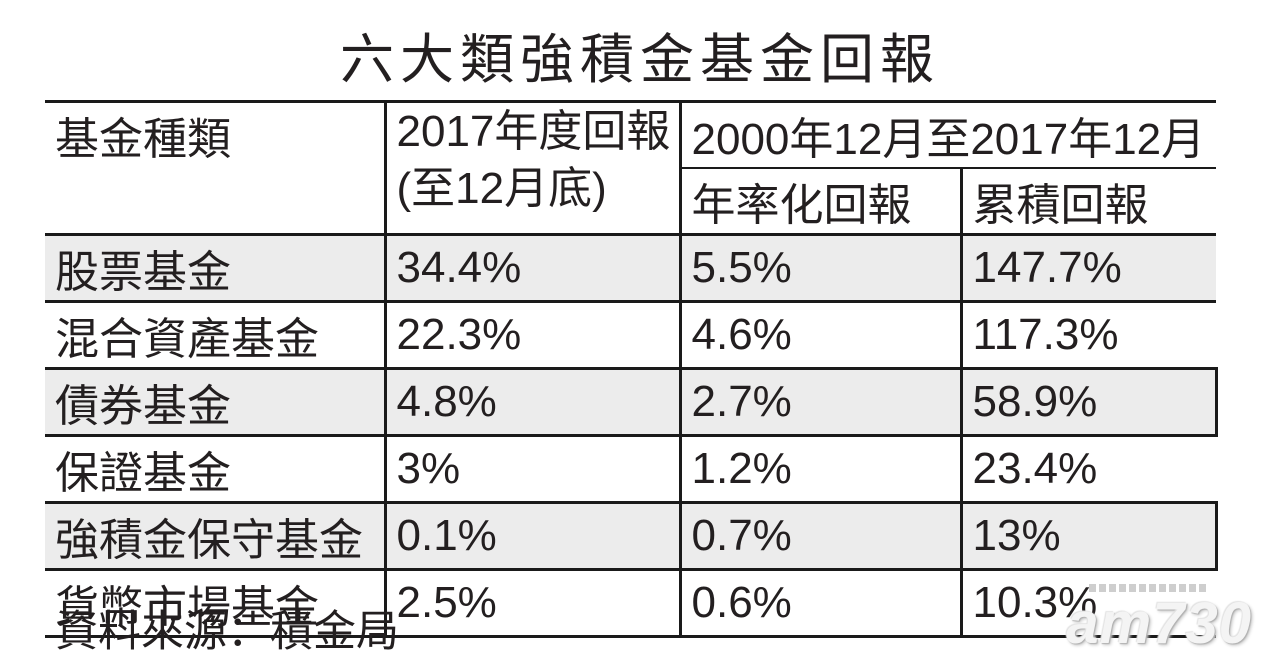 Image resolution: width=1280 pixels, height=671 pixels. I want to click on am730-watermark: am730, so click(1159, 618).